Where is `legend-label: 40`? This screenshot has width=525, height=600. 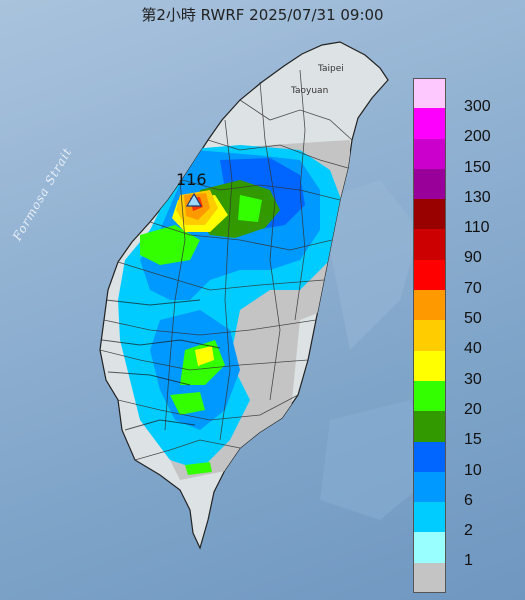 legend-label: 40 is located at coordinates (473, 349).